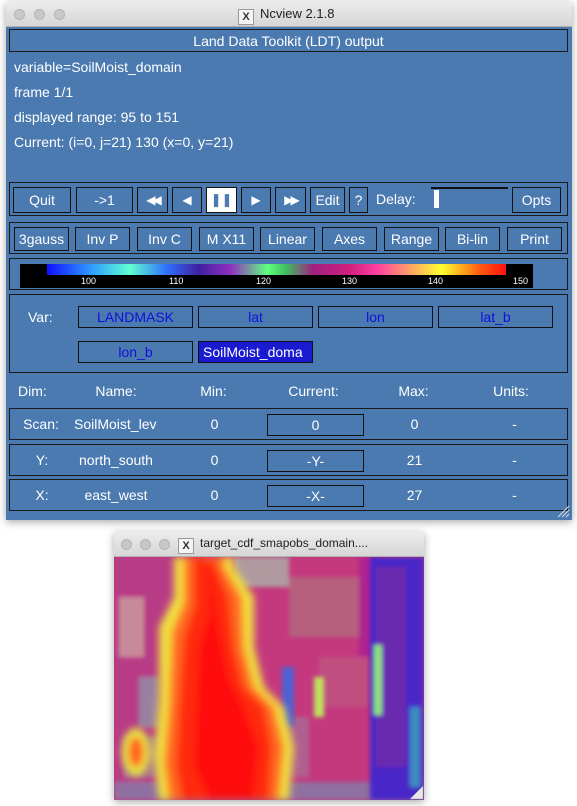 Image resolution: width=577 pixels, height=806 pixels. Describe the element at coordinates (135, 317) in the screenshot. I see `var-button-landmask: LANDMASK` at that location.